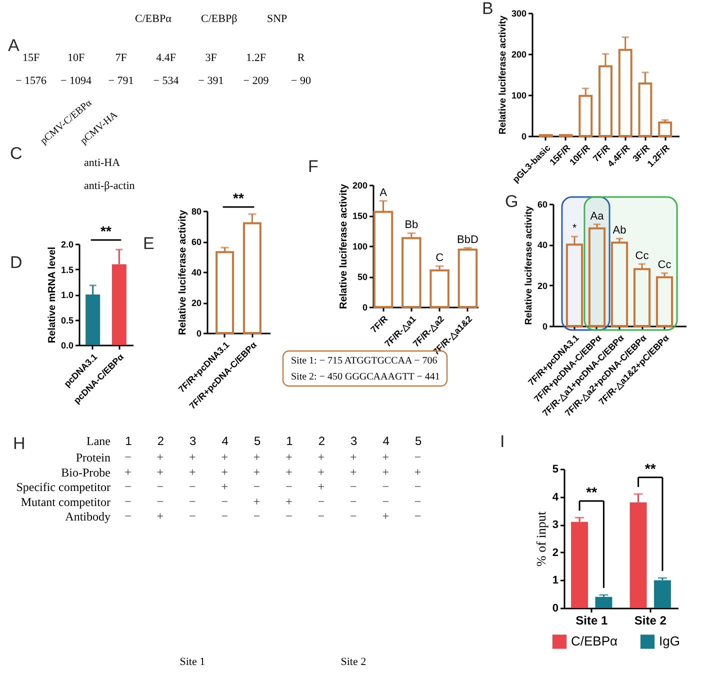 This screenshot has height=673, width=720. What do you see at coordinates (555, 525) in the screenshot?
I see `y-tick-label: 3` at bounding box center [555, 525].